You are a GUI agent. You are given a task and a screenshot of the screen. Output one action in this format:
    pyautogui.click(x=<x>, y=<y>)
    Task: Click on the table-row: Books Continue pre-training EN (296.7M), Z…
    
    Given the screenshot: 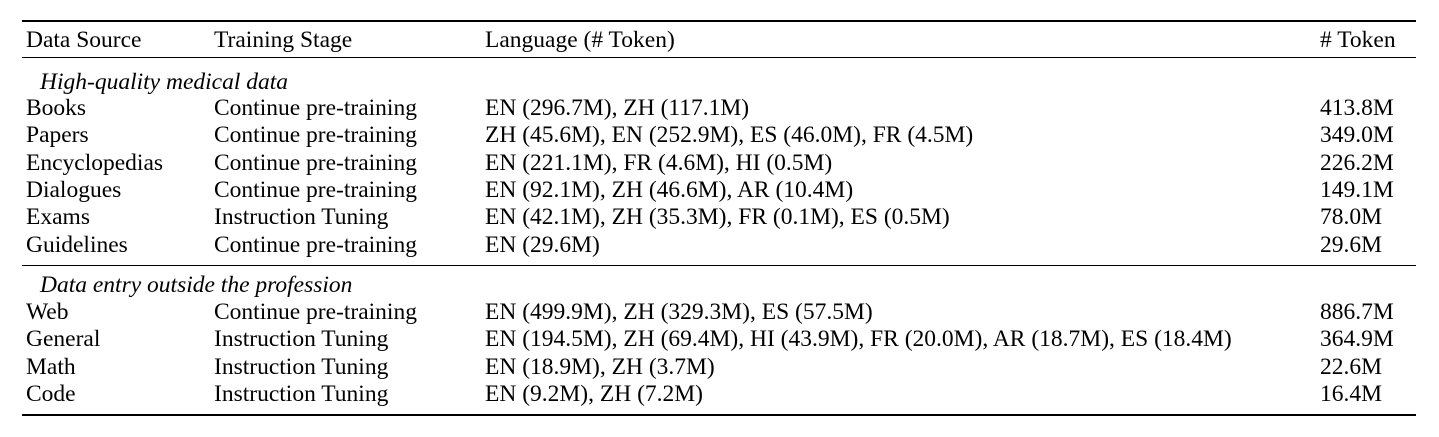 What is the action you would take?
    pyautogui.click(x=719, y=108)
    